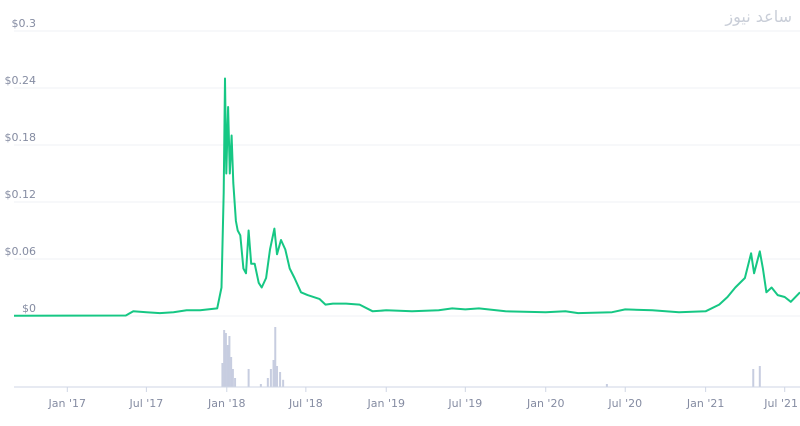  What do you see at coordinates (705, 403) in the screenshot?
I see `x-tick-label: Jan '21` at bounding box center [705, 403].